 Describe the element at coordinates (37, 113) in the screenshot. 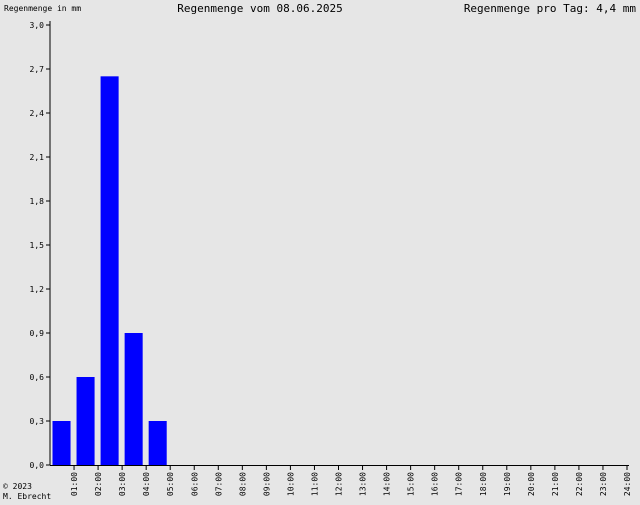

I see `y-tick-label: 2,4` at that location.